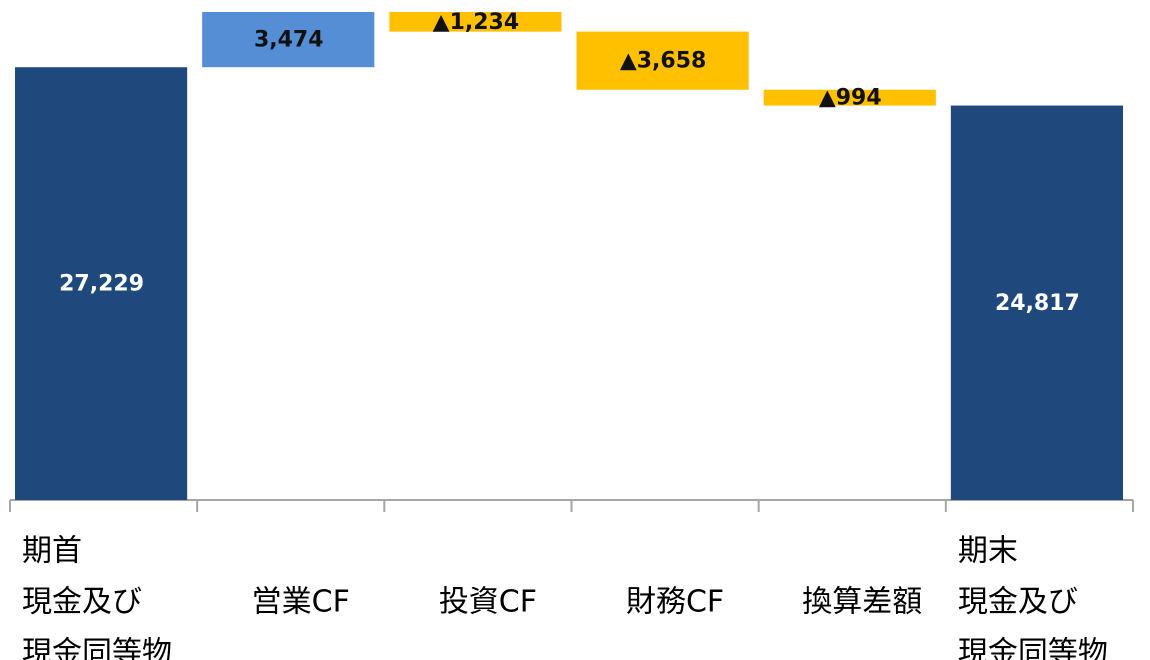  I want to click on x-tick-label: 期首, so click(52, 551).